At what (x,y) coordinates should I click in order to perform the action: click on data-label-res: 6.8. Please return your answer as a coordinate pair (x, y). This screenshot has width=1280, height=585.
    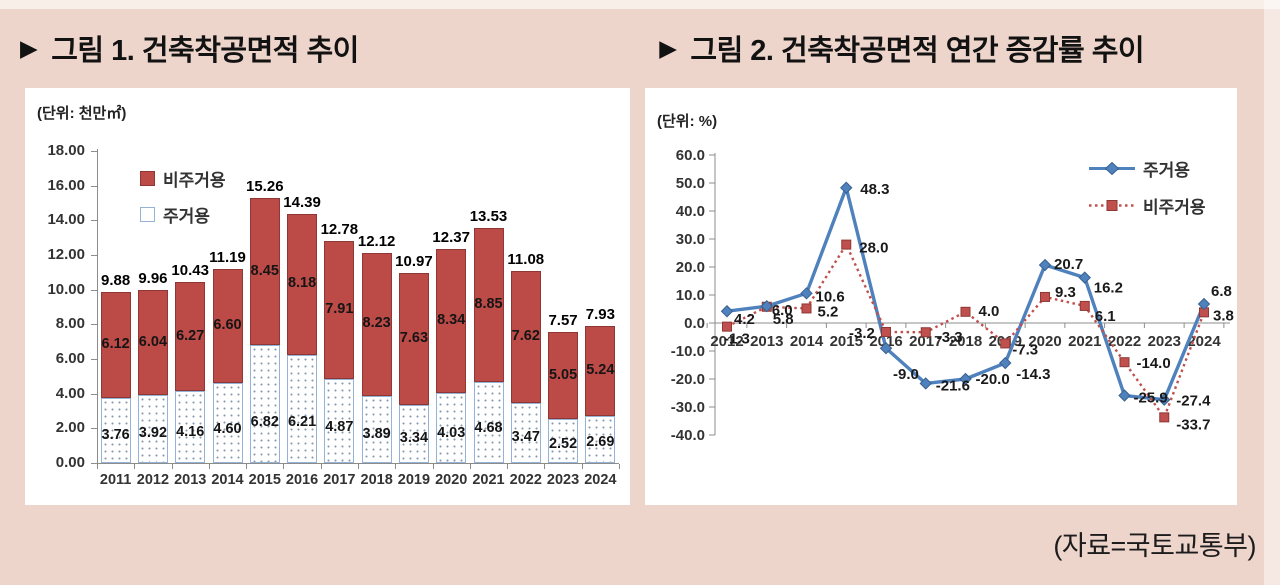
    Looking at the image, I should click on (1221, 291).